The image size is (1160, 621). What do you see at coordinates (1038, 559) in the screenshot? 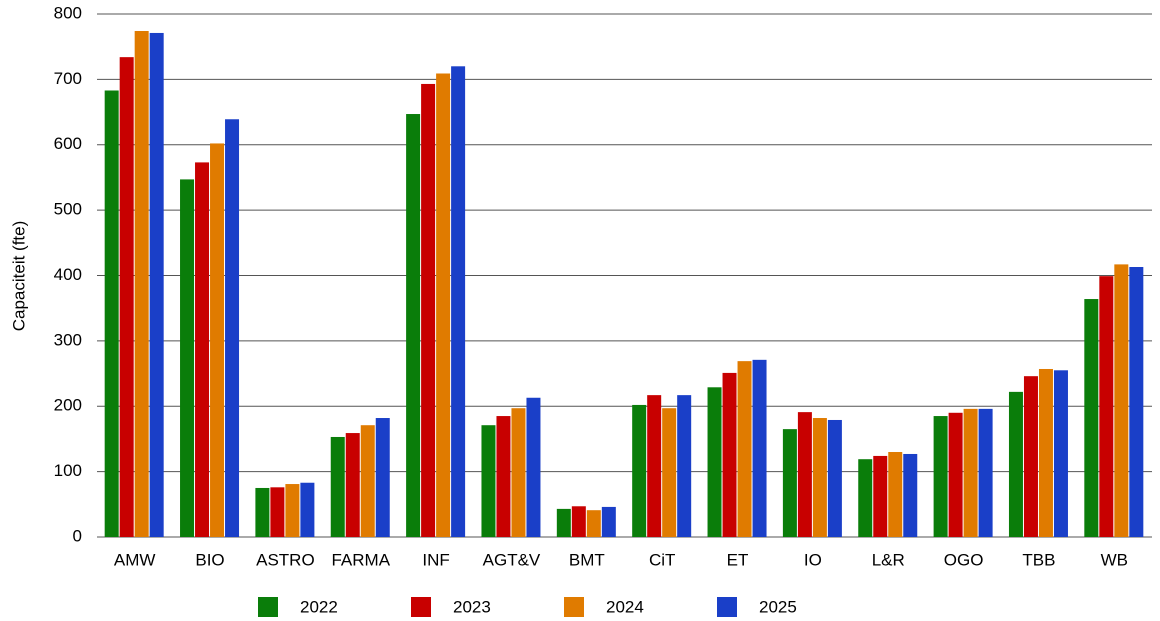
I see `x-tick-label: TBB` at bounding box center [1038, 559].